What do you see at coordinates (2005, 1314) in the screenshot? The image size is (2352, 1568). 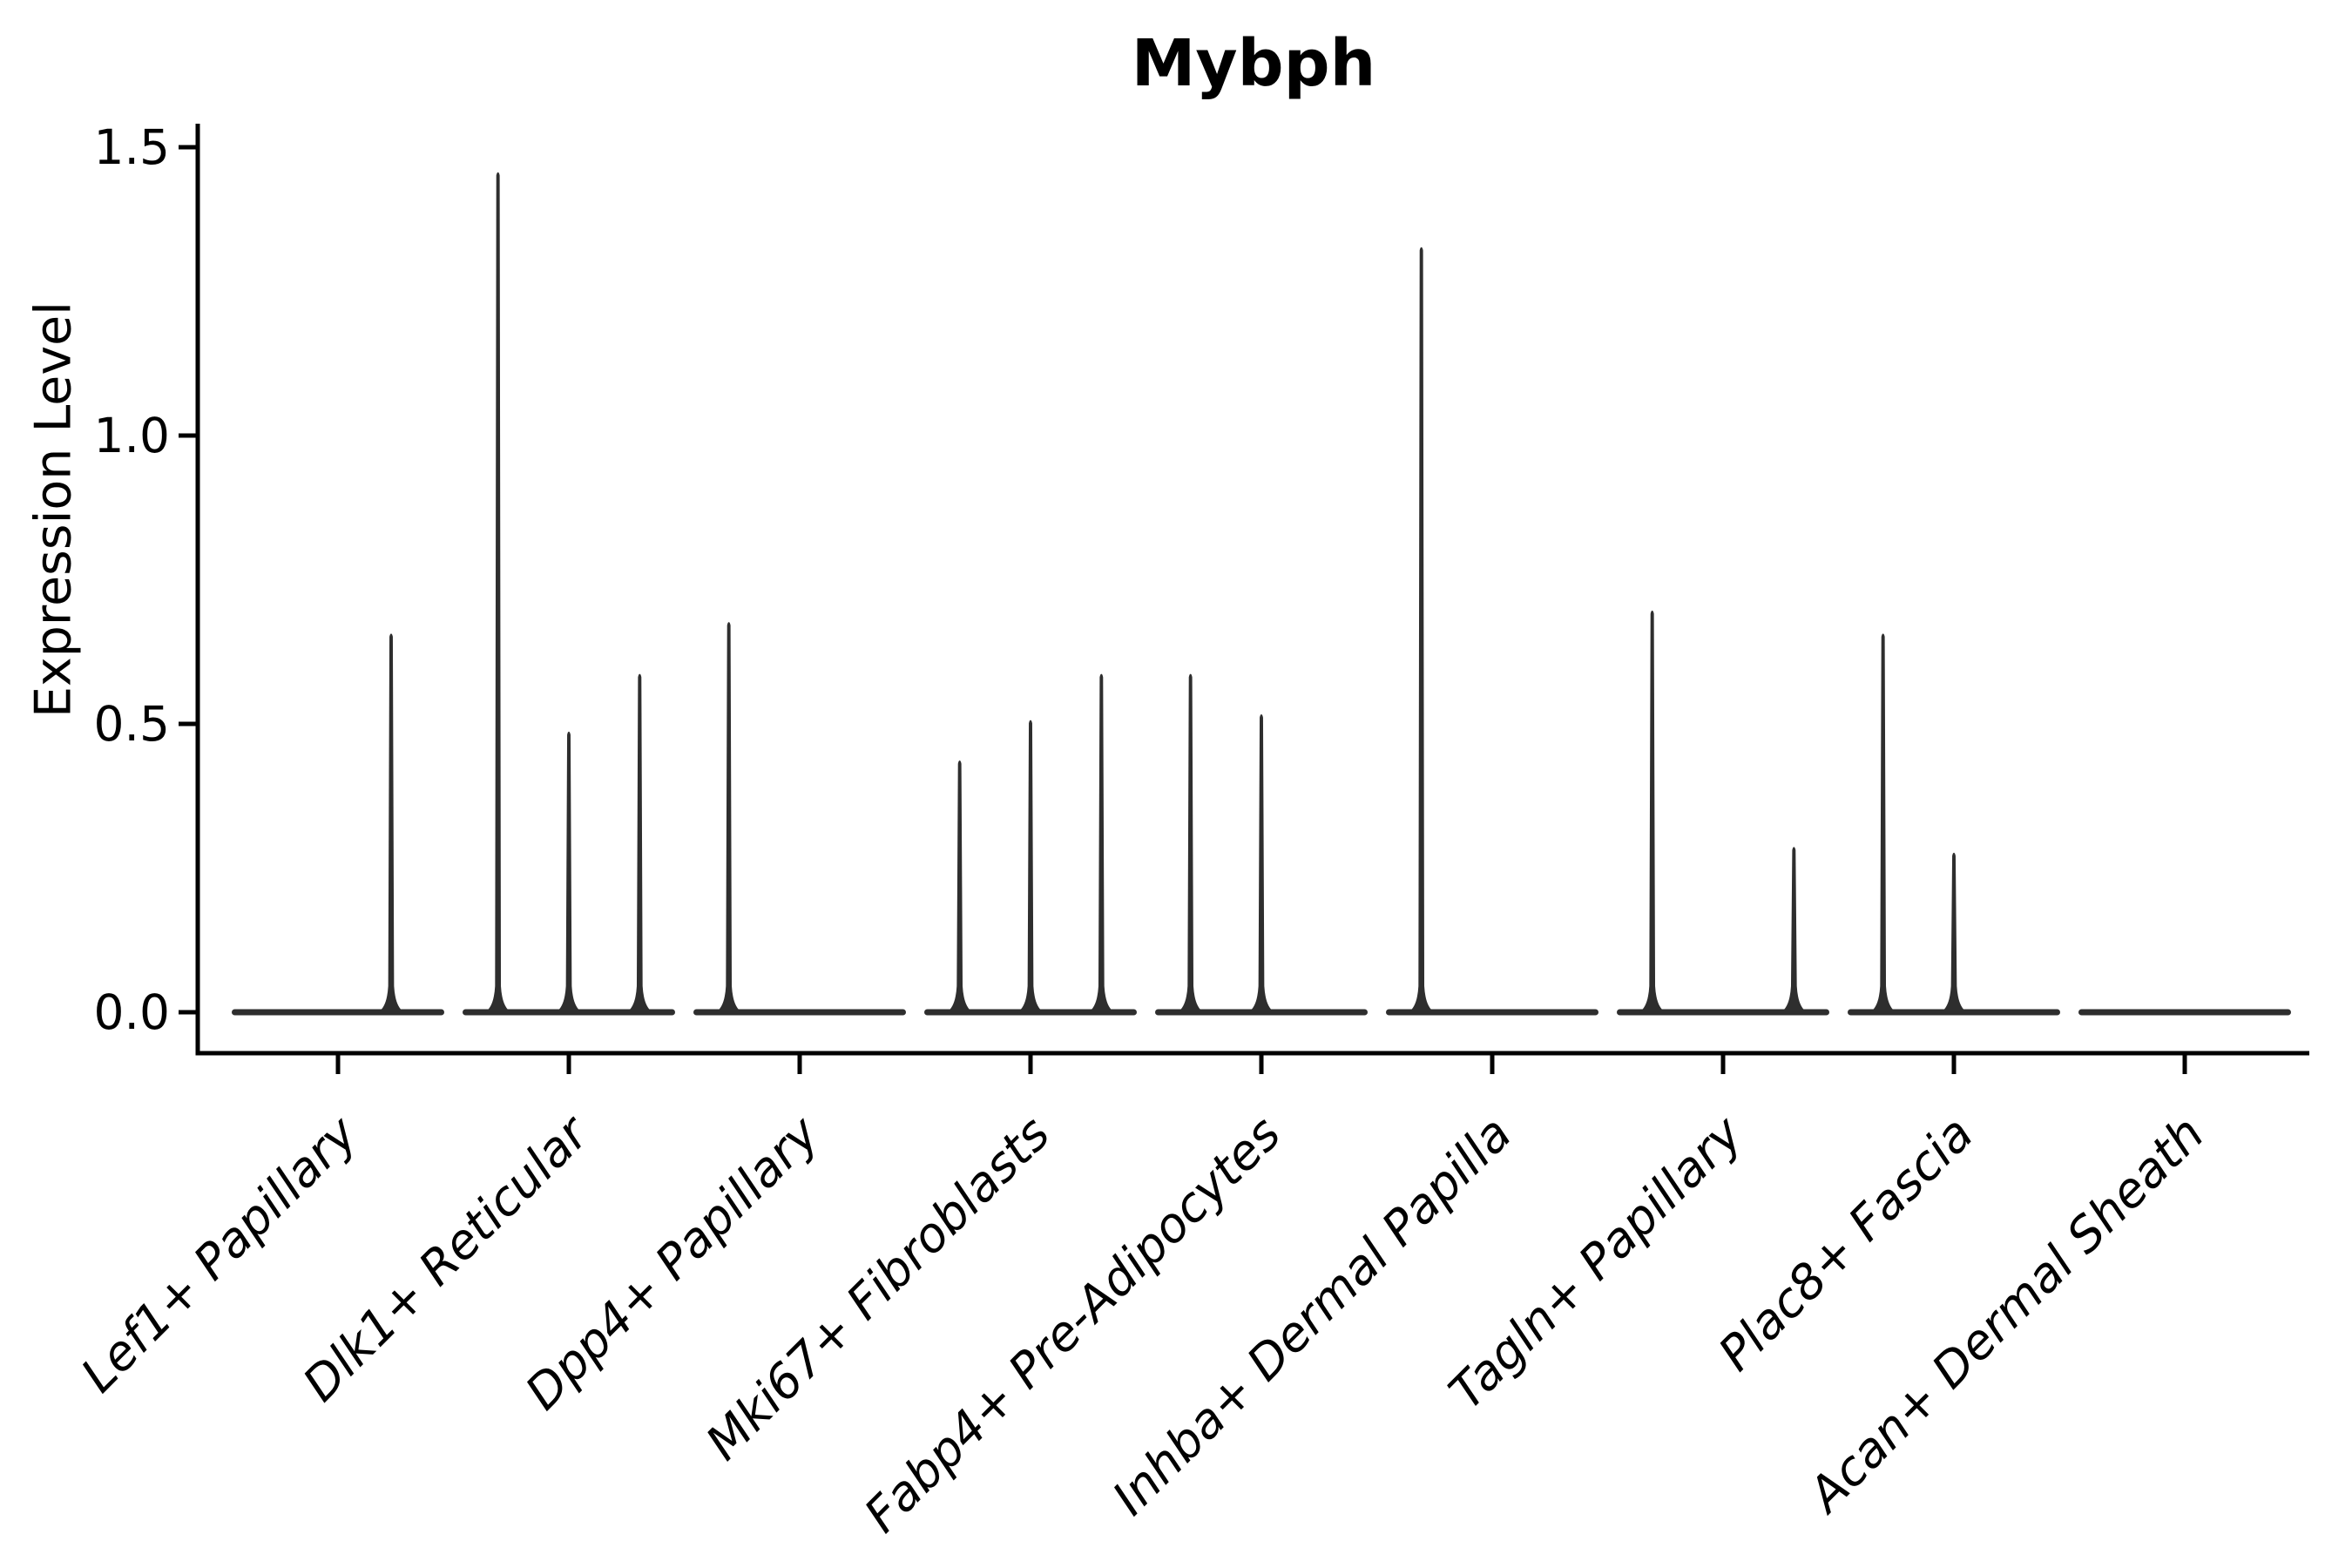 I see `x-tick-label: Acan+ Dermal Sheath` at bounding box center [2005, 1314].